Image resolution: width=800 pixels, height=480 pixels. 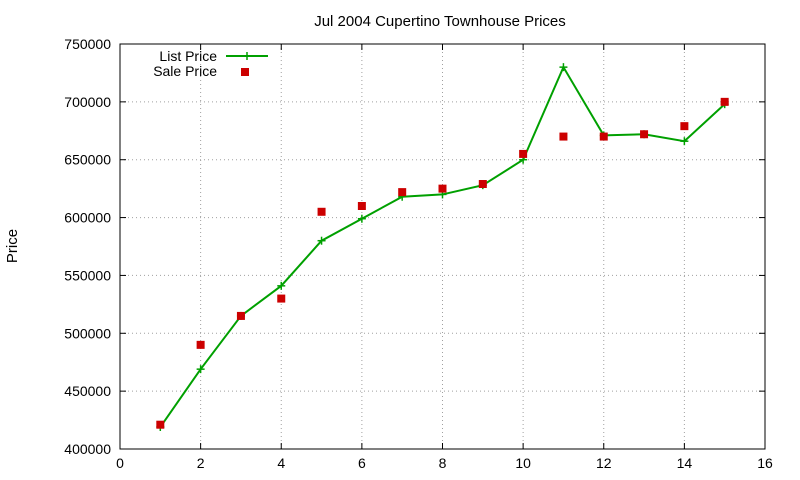 I want to click on y-tick-label: 750000, so click(x=87, y=44).